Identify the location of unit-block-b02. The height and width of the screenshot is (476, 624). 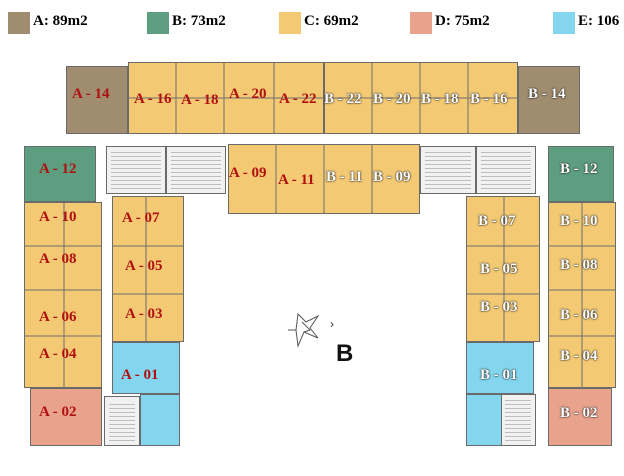
(580, 417).